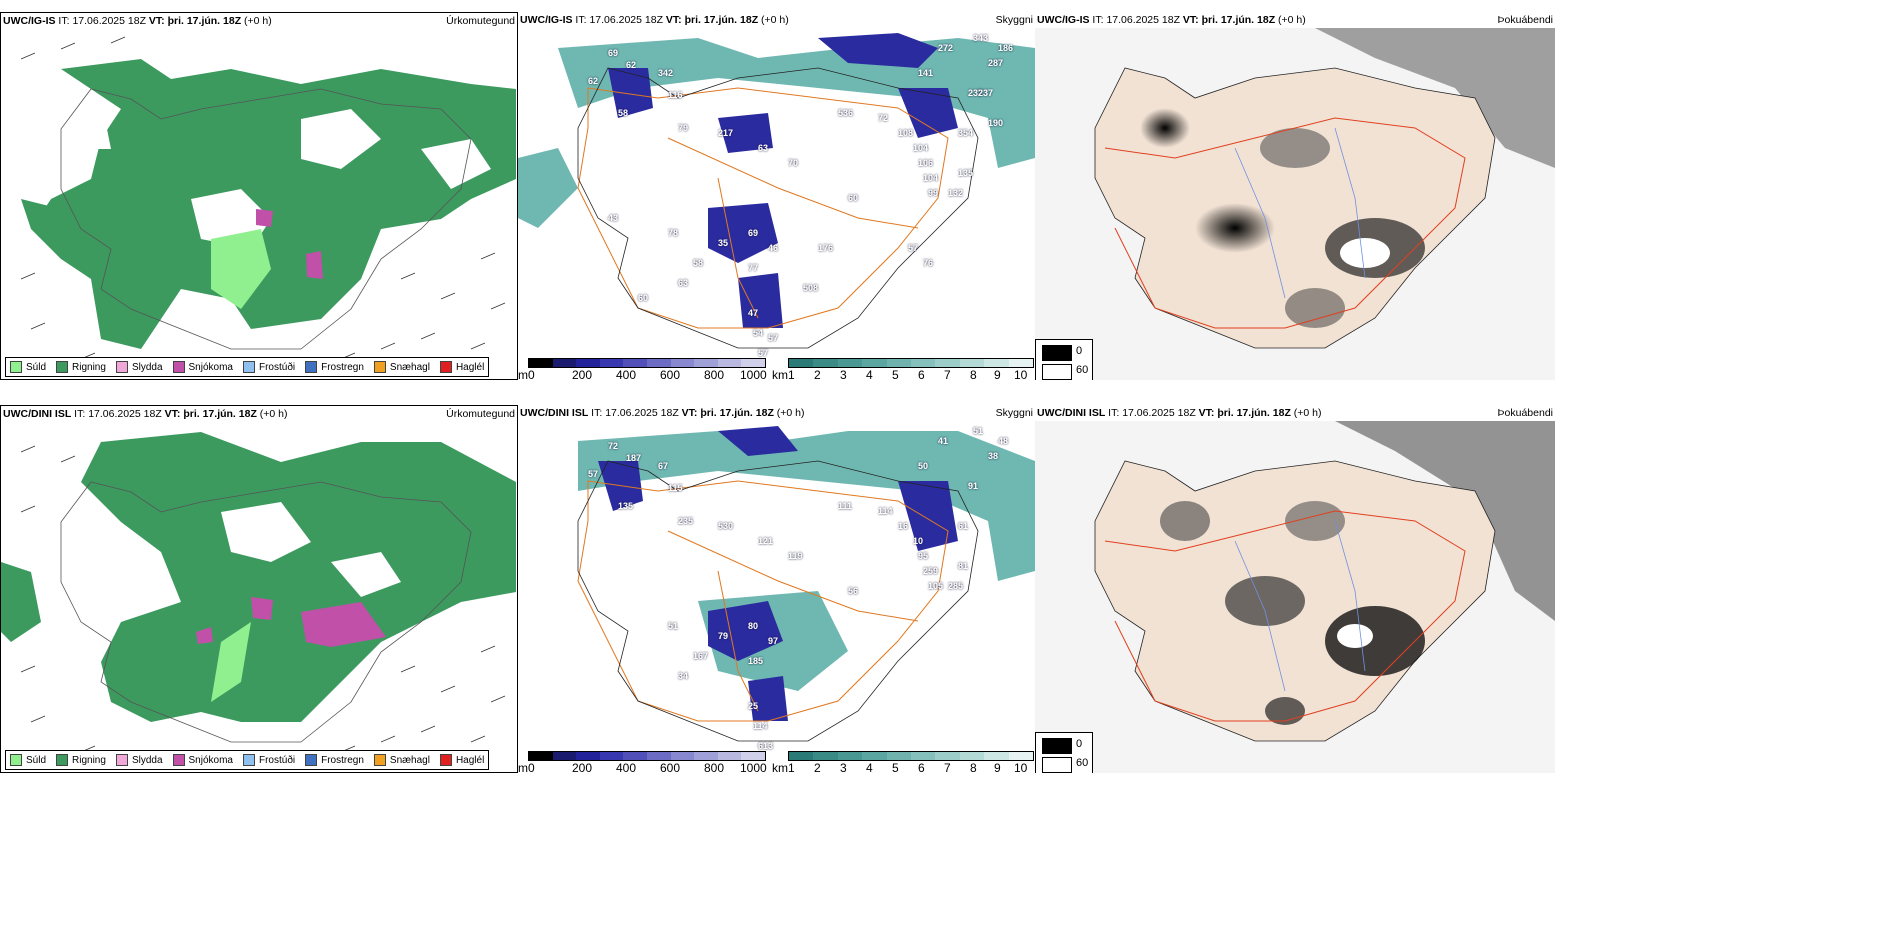  Describe the element at coordinates (723, 243) in the screenshot. I see `cloud-base-label: 35` at that location.